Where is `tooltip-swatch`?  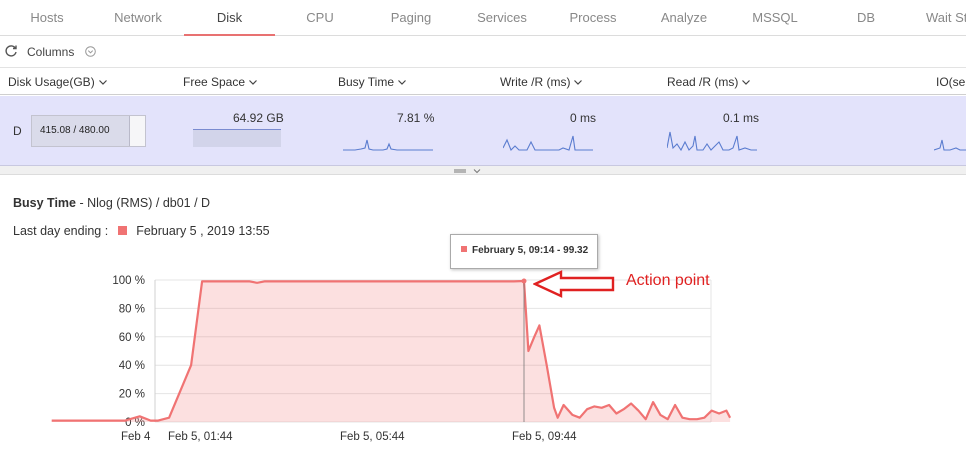
tooltip-swatch is located at coordinates (464, 249).